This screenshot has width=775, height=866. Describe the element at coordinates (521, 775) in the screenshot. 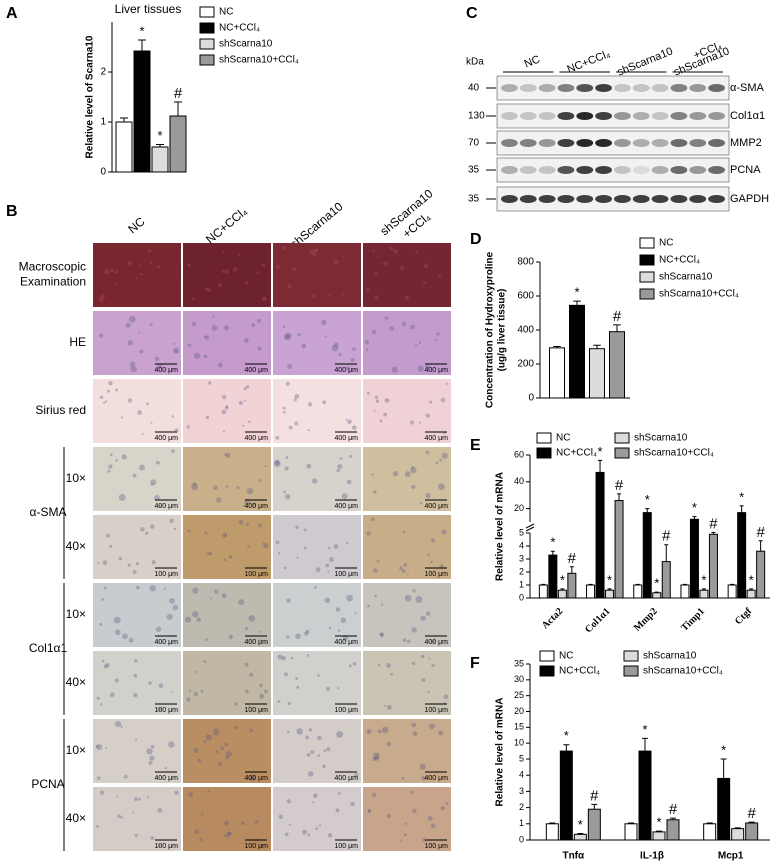

I see `y-tick-label: 4` at that location.